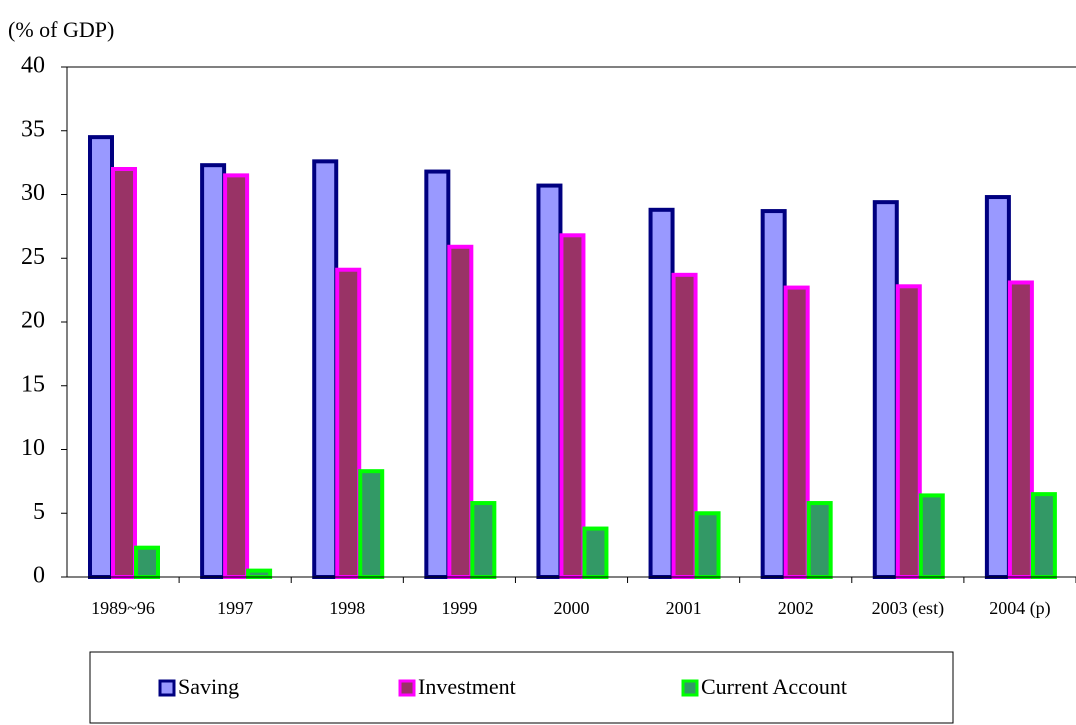  I want to click on x-tick-label: 2004 (p), so click(1020, 608).